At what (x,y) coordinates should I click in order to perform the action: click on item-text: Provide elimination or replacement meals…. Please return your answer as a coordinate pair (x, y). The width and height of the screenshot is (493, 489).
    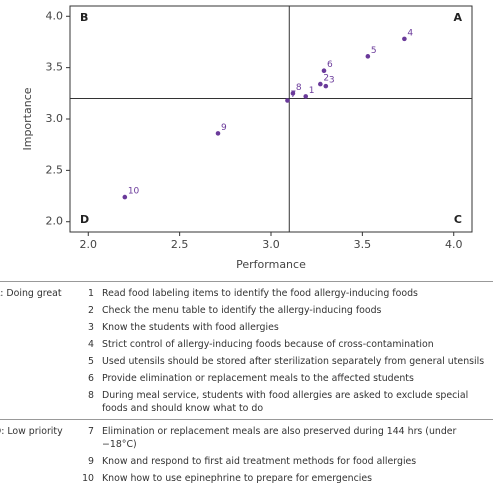
    Looking at the image, I should click on (258, 378).